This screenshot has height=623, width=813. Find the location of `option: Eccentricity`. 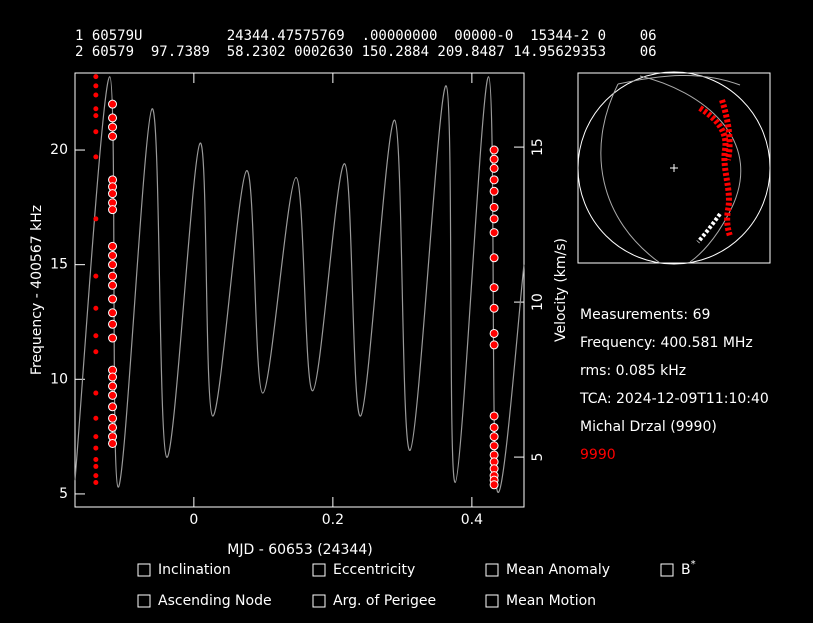

option: Eccentricity is located at coordinates (363, 570).